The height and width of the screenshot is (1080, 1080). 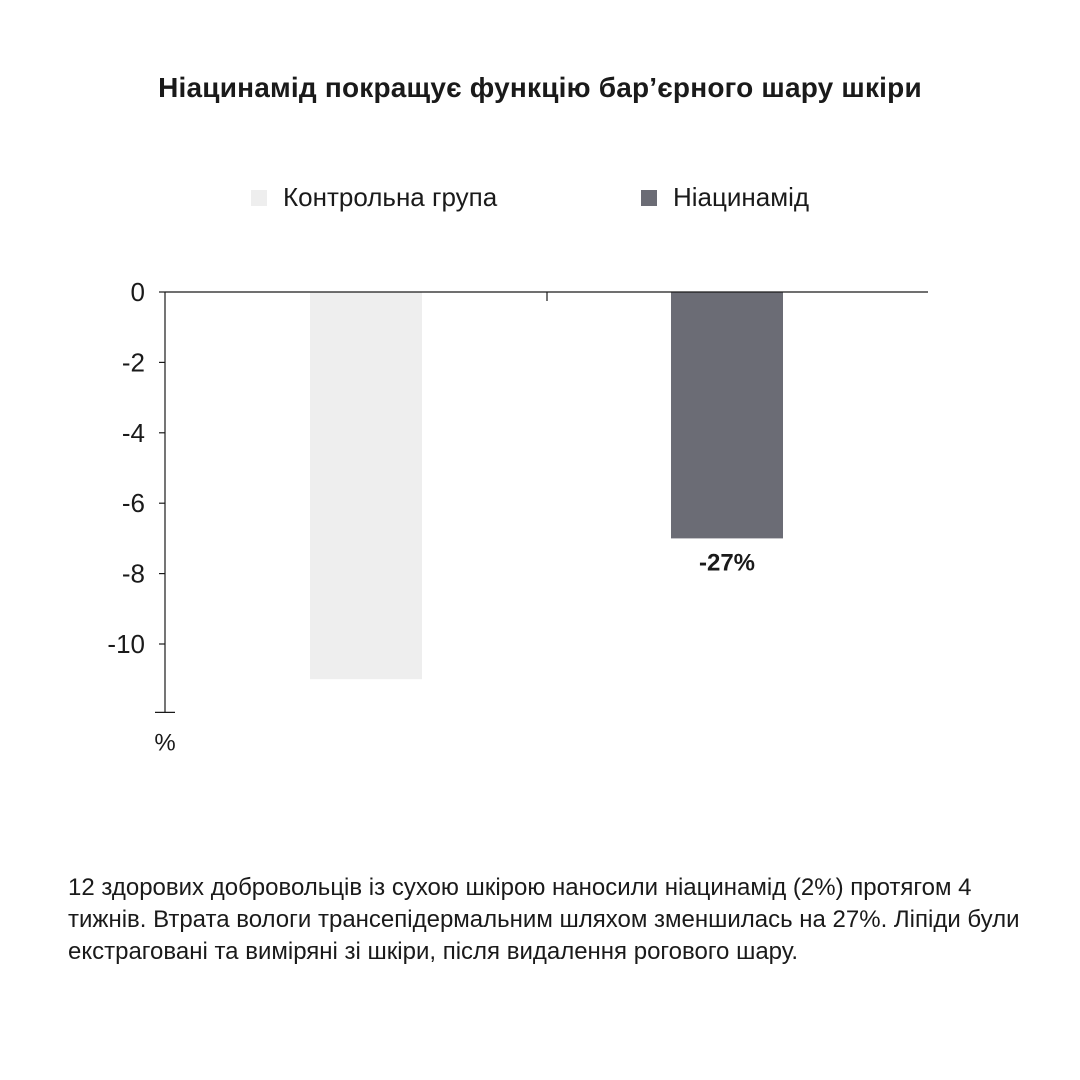 What do you see at coordinates (649, 197) in the screenshot?
I see `legend-swatch-niacinamide` at bounding box center [649, 197].